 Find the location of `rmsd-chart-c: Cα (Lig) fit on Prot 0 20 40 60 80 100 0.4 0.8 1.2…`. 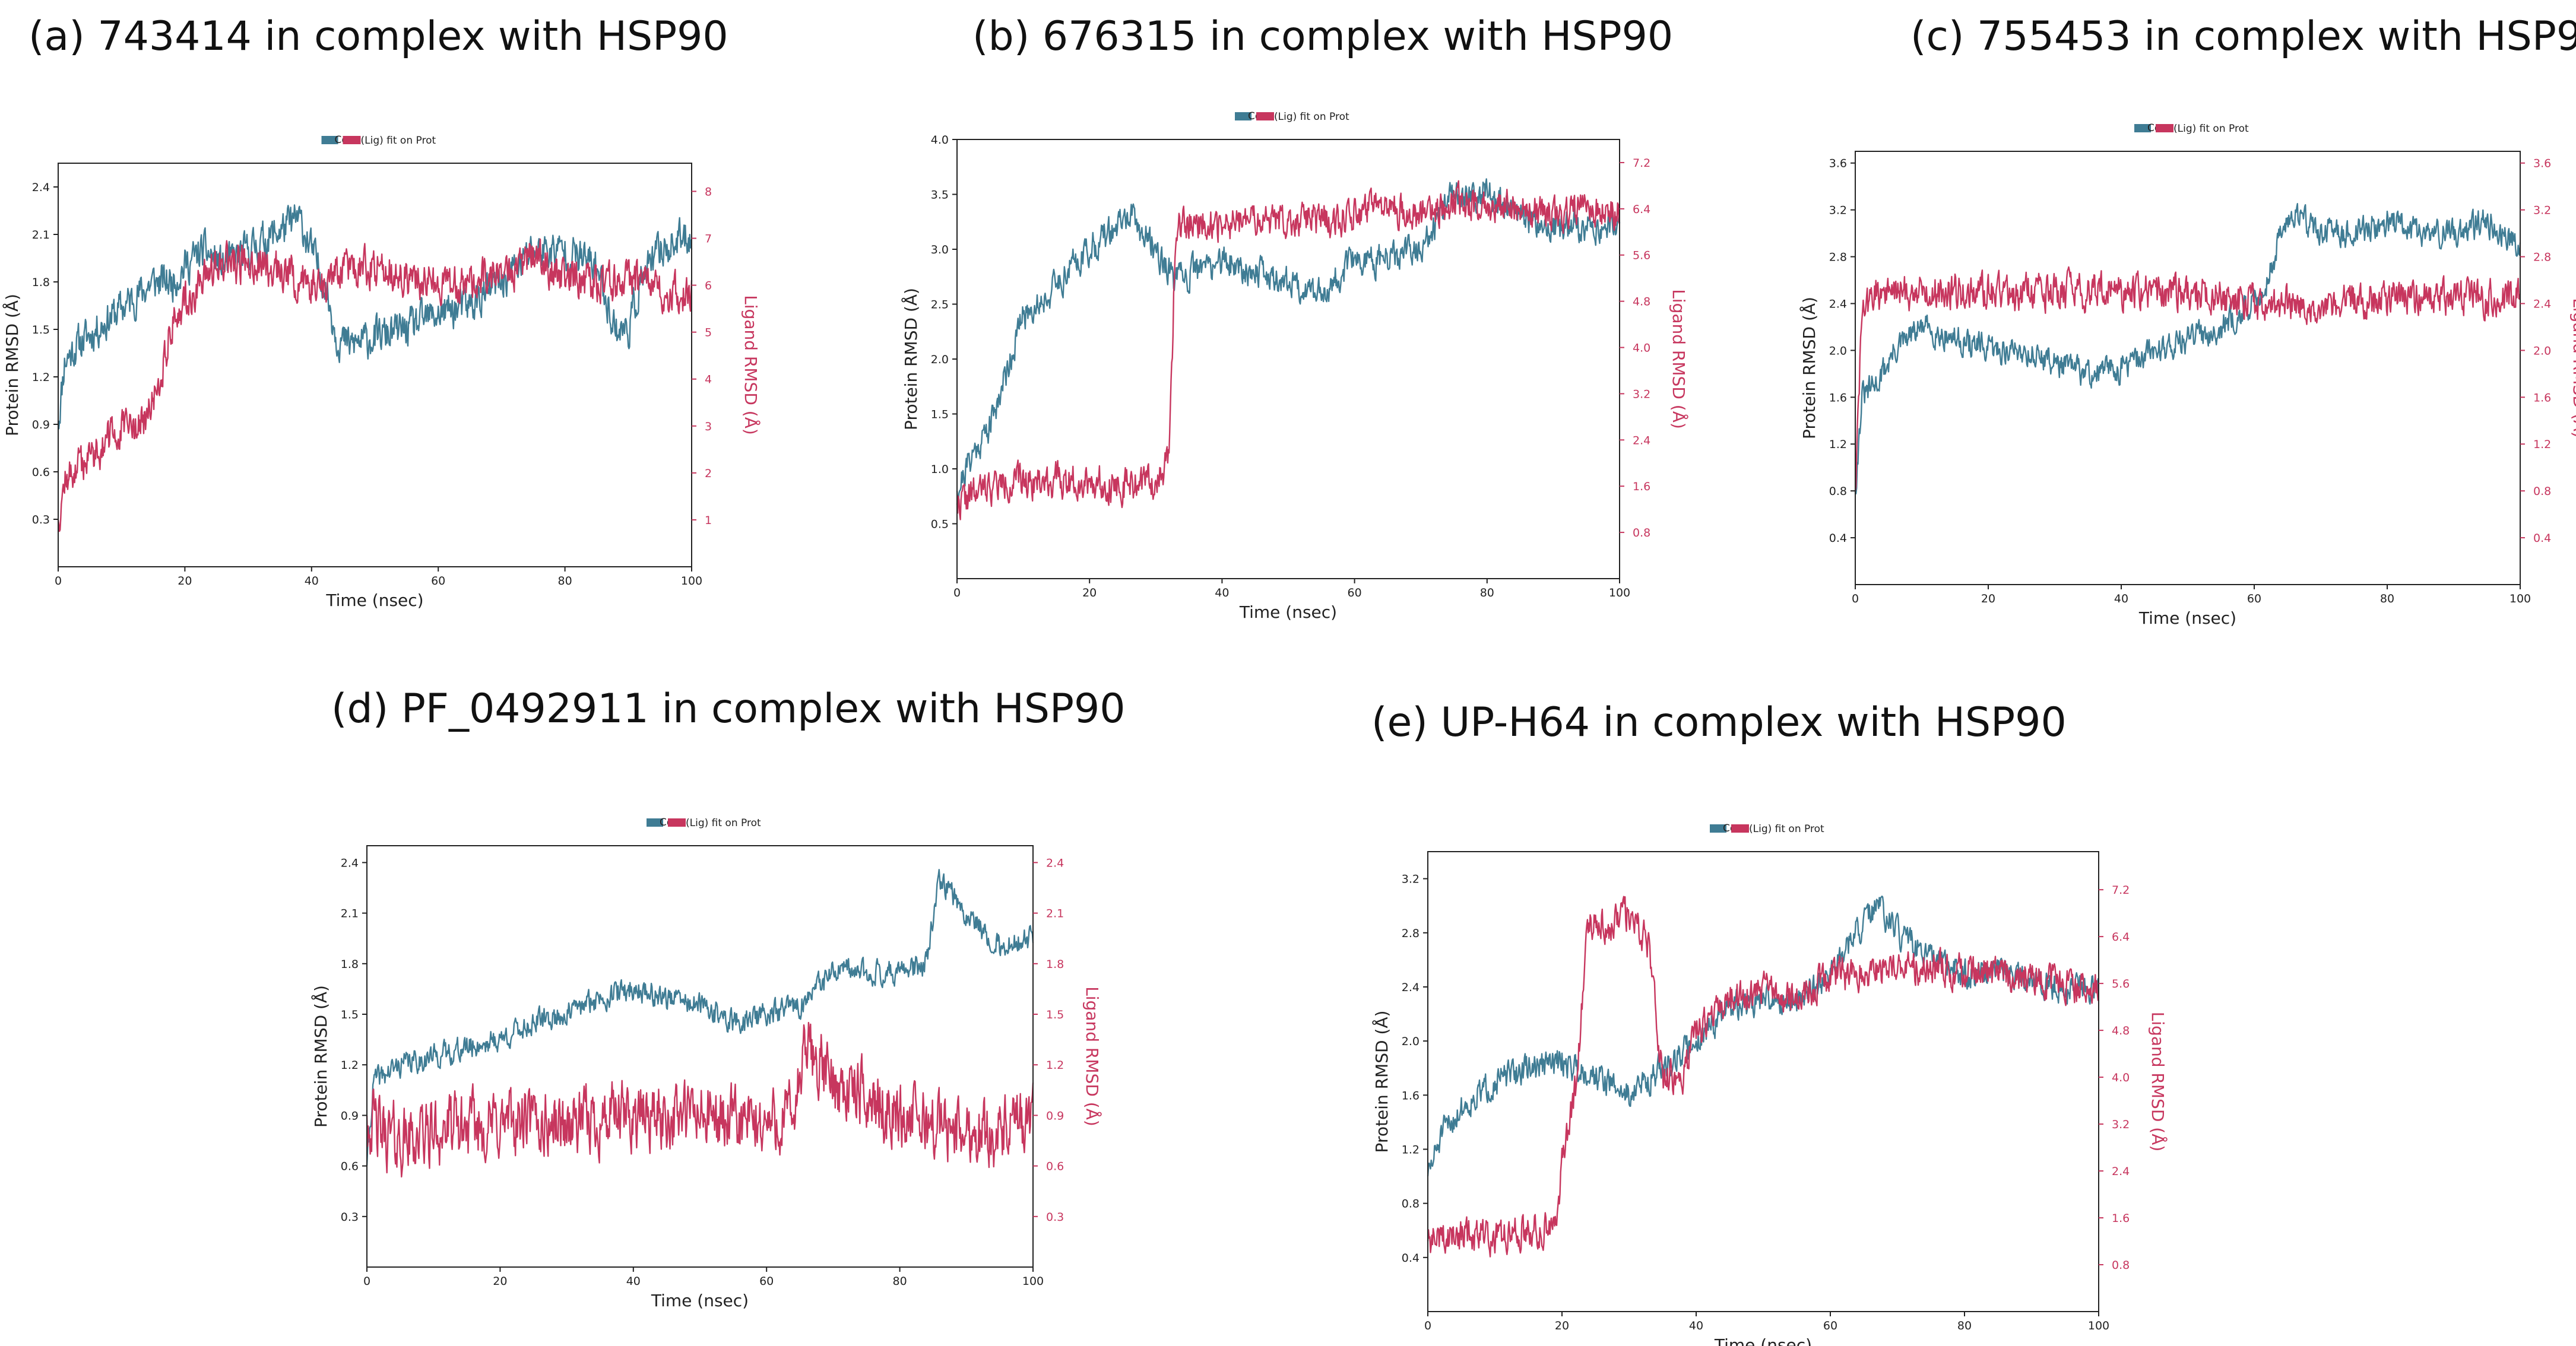

rmsd-chart-c: Cα (Lig) fit on Prot 0 20 40 60 80 100 0.4 0.8 1.2… is located at coordinates (2187, 375).